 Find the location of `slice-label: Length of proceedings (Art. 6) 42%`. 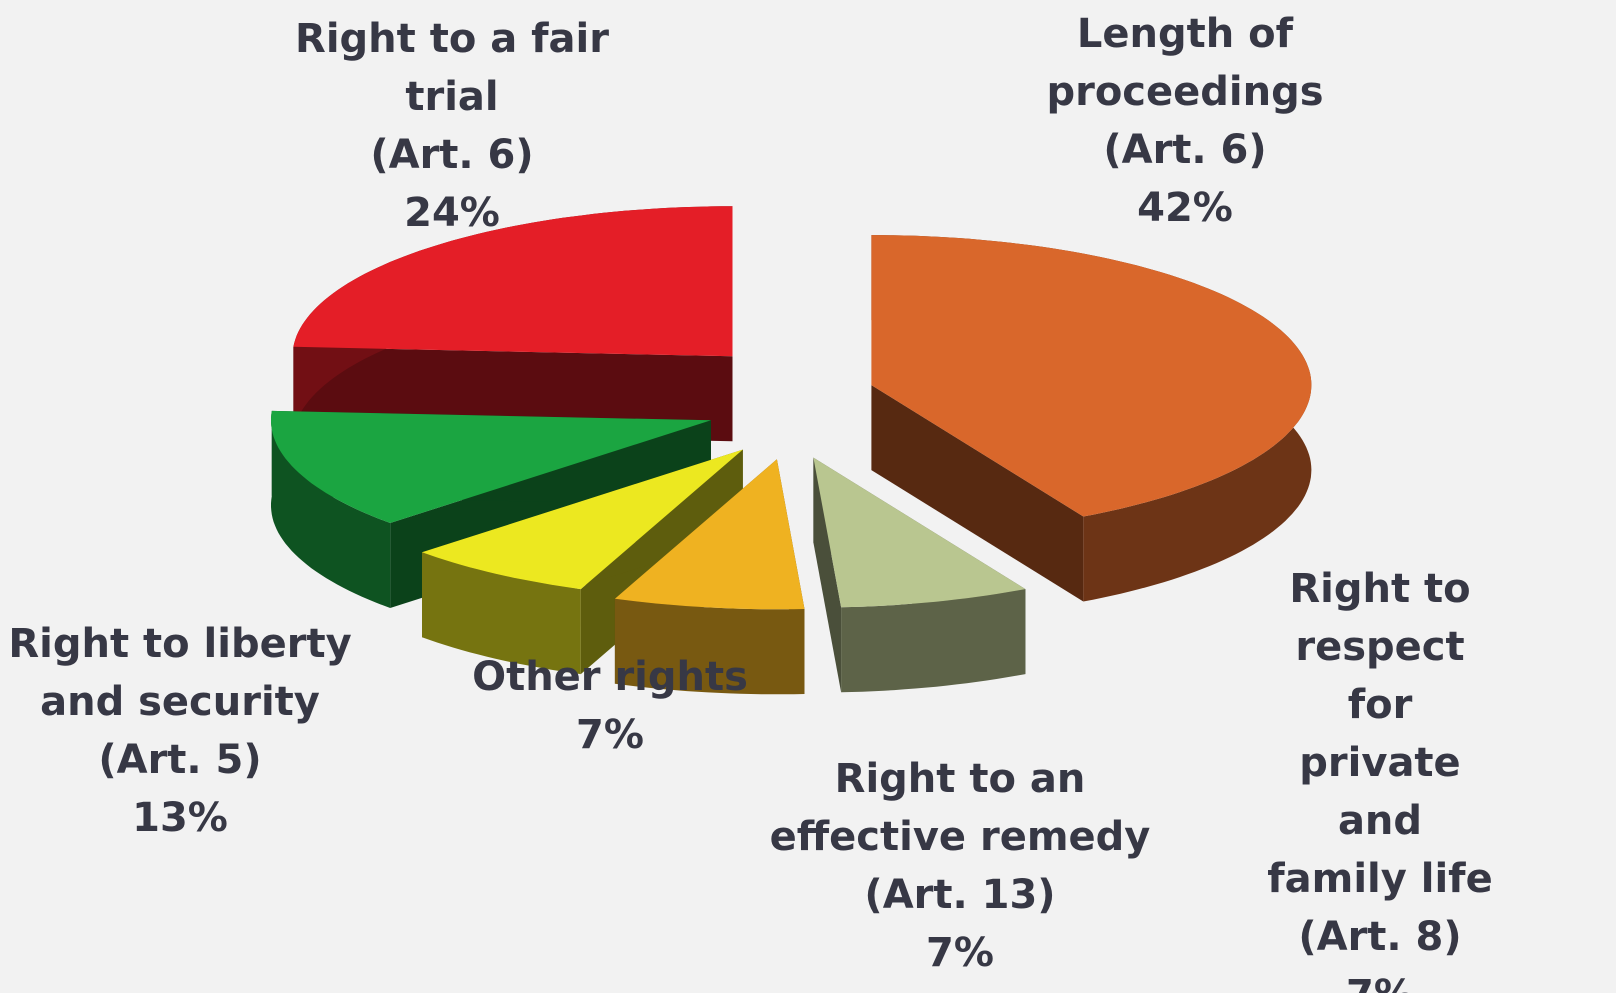

slice-label: Length of proceedings (Art. 6) 42% is located at coordinates (1184, 121).